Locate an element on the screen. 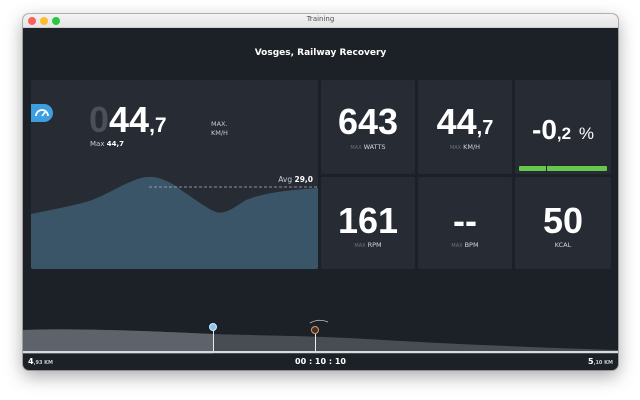 This screenshot has width=640, height=400. opponent-arc is located at coordinates (319, 321).